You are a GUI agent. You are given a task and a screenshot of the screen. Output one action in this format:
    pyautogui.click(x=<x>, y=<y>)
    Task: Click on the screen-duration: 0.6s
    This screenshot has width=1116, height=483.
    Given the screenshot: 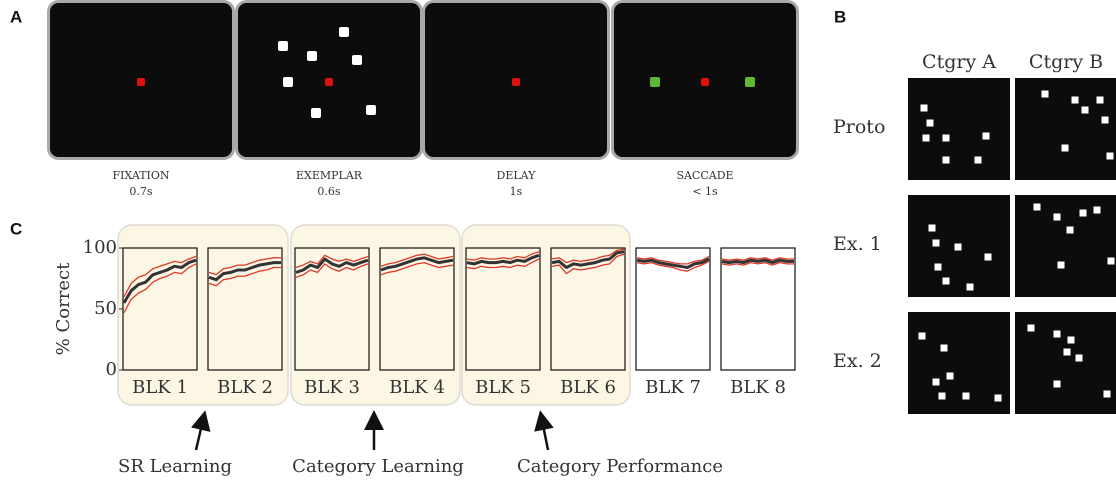 What is the action you would take?
    pyautogui.click(x=328, y=191)
    